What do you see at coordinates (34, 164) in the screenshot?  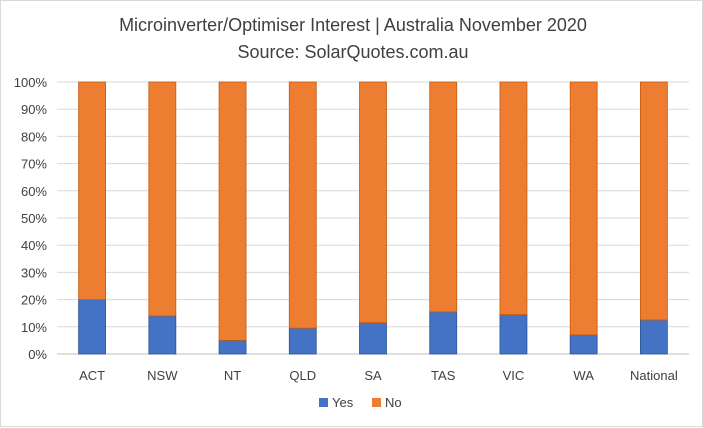 I see `y-tick-label: 70%` at bounding box center [34, 164].